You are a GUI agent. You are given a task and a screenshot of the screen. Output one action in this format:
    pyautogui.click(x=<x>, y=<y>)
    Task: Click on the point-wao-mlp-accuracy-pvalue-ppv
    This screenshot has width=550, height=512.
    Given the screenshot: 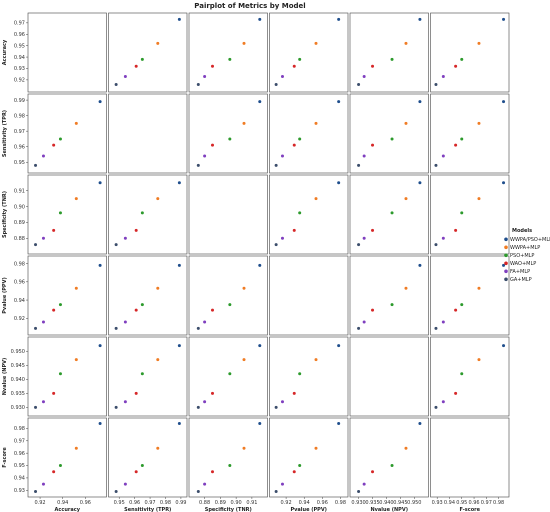 What is the action you would take?
    pyautogui.click(x=54, y=310)
    